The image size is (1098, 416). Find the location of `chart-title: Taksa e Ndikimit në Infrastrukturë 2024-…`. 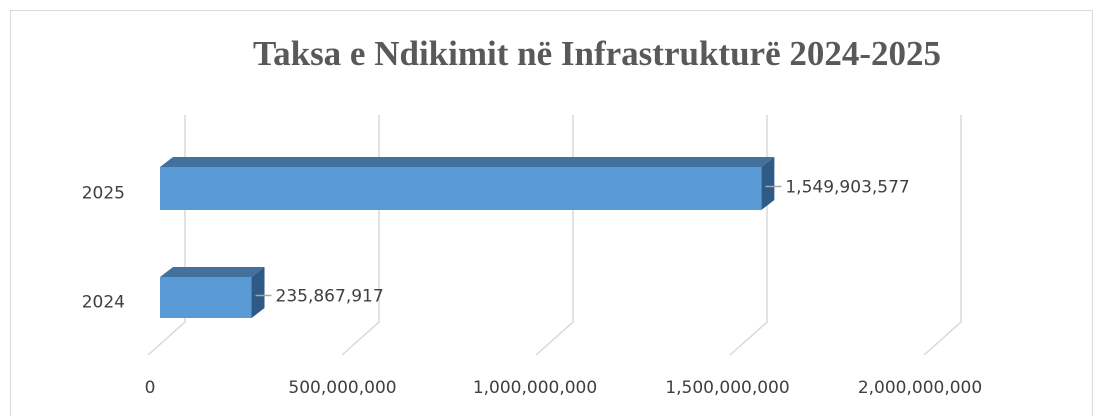

chart-title: Taksa e Ndikimit në Infrastrukturë 2024-… is located at coordinates (597, 53).